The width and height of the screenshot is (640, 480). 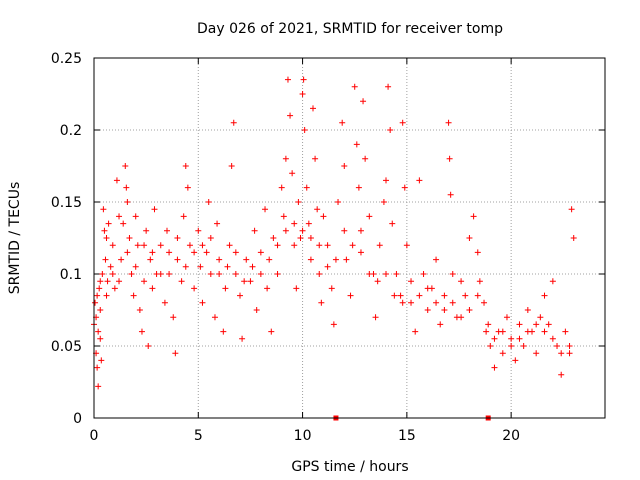 I want to click on y-tick-label: 0.25, so click(x=66, y=59).